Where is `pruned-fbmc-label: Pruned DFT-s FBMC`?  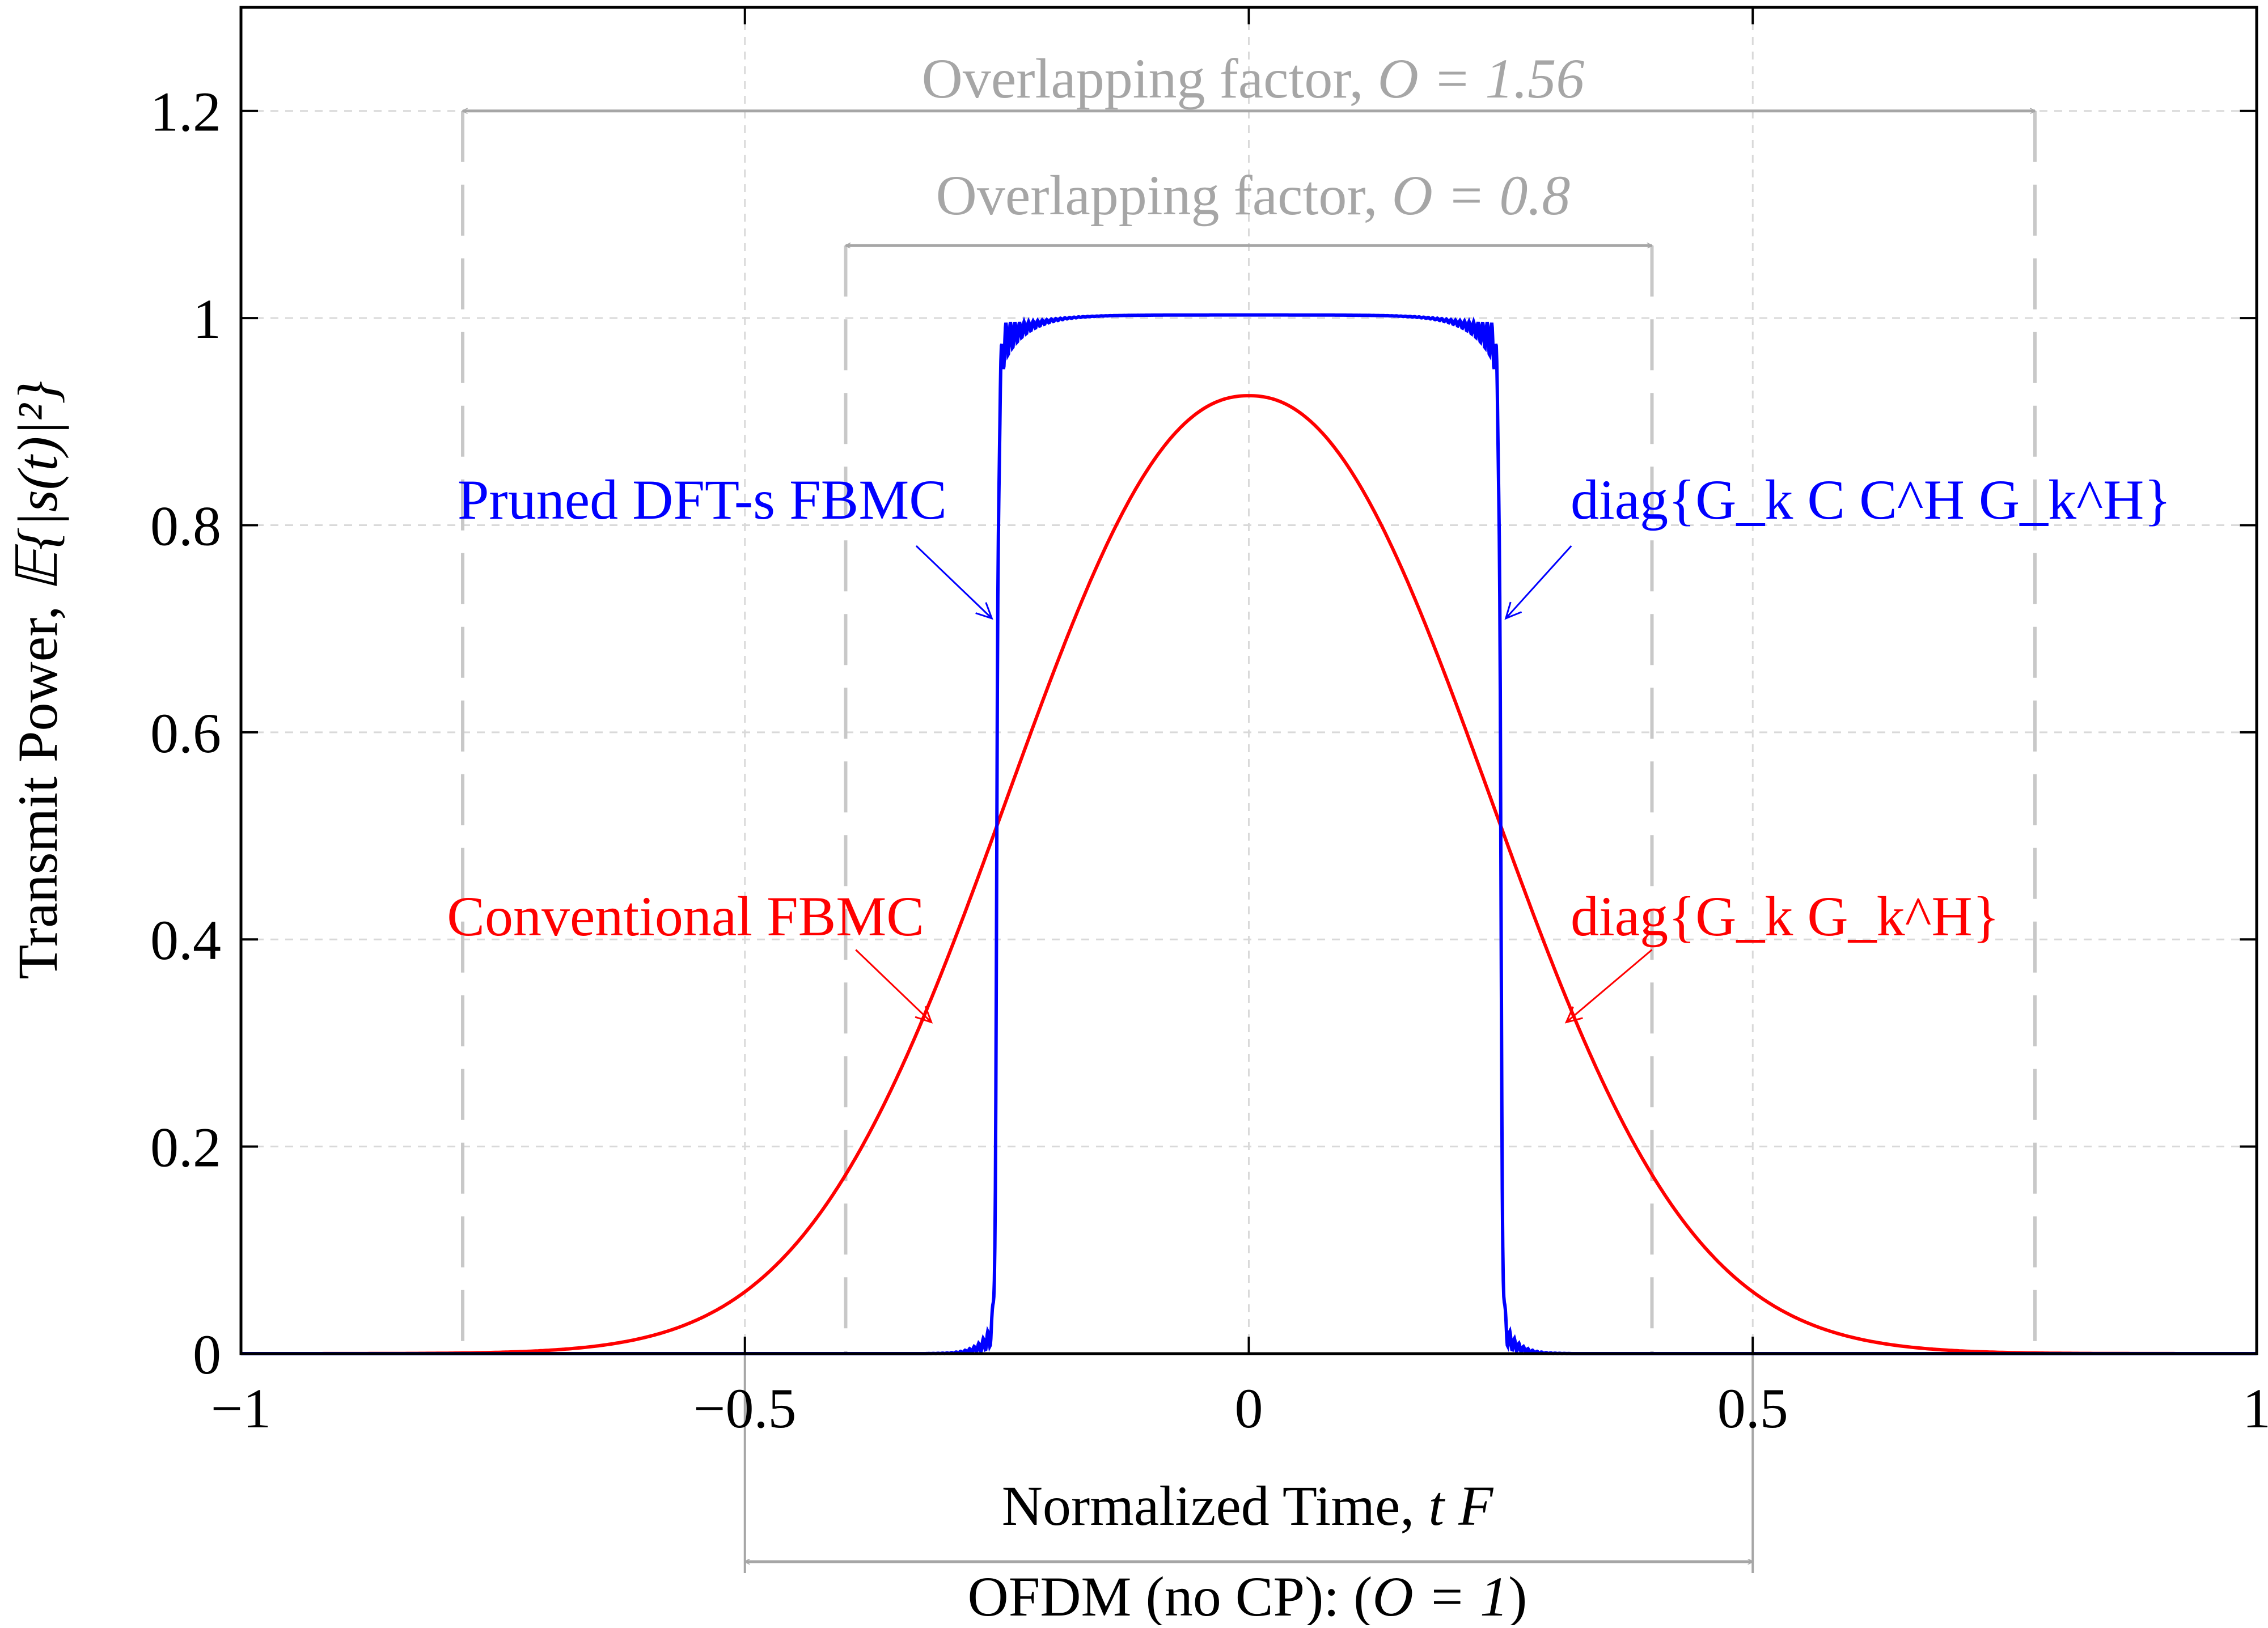
pruned-fbmc-label: Pruned DFT-s FBMC is located at coordinates (702, 499).